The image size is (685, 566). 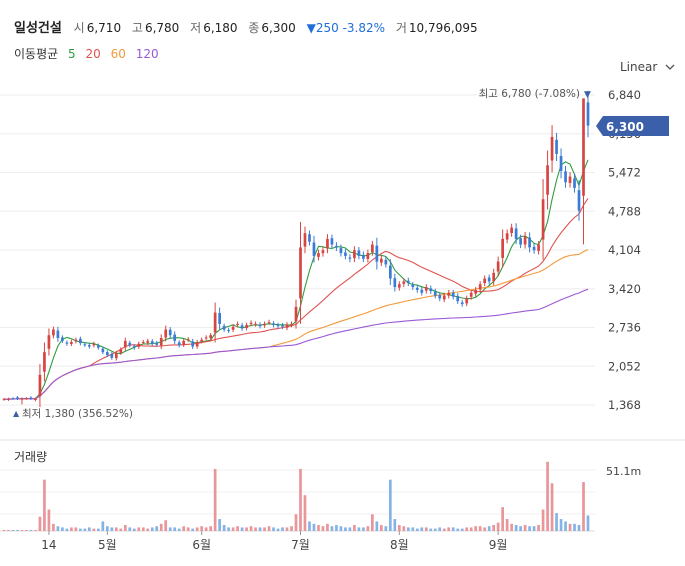 What do you see at coordinates (624, 366) in the screenshot?
I see `price-tick-label: 2,052` at bounding box center [624, 366].